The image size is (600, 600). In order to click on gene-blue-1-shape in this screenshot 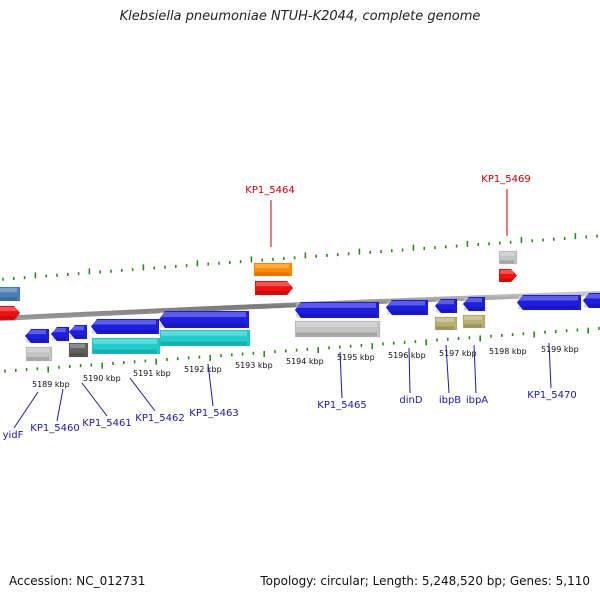, I will do `click(37, 336)`.